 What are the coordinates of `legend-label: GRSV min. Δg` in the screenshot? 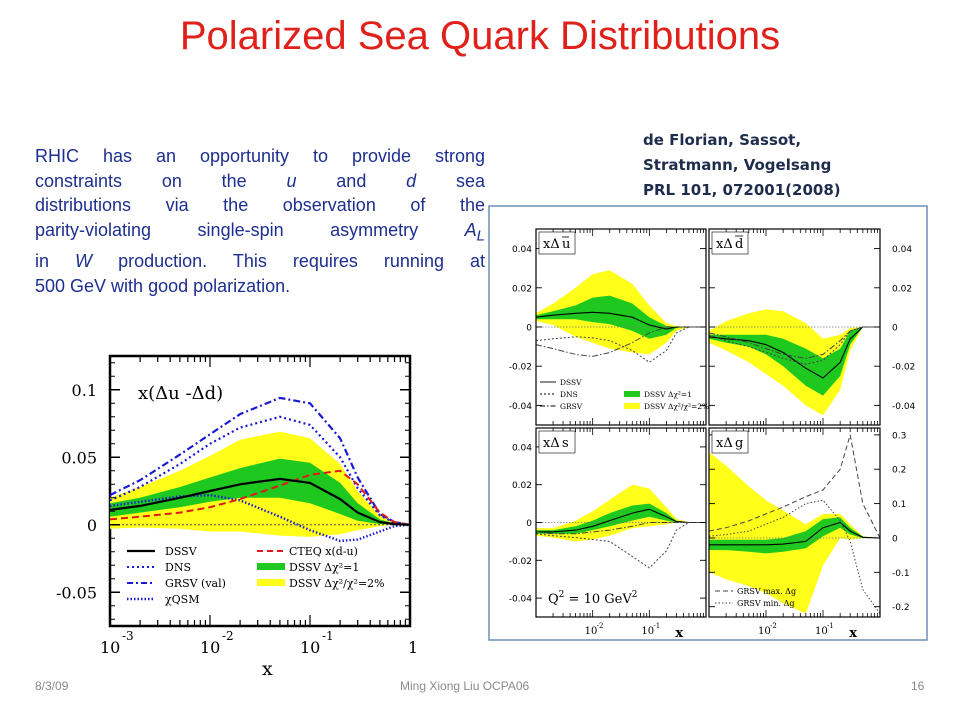 It's located at (766, 603).